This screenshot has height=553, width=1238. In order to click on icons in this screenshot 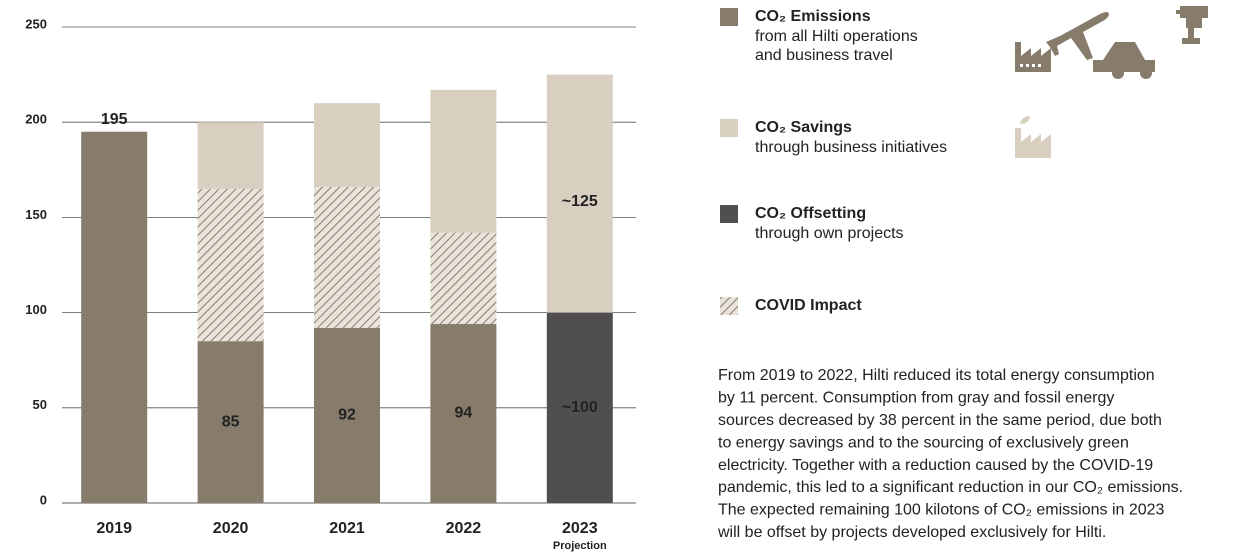, I will do `click(1111, 82)`.